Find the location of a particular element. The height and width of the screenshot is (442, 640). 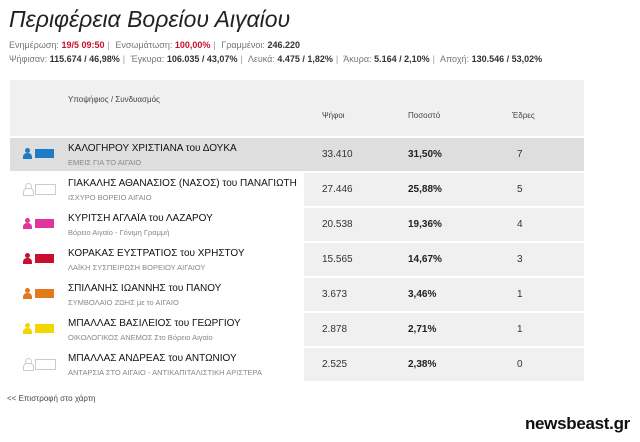

counted-value: 100,00% is located at coordinates (192, 45).